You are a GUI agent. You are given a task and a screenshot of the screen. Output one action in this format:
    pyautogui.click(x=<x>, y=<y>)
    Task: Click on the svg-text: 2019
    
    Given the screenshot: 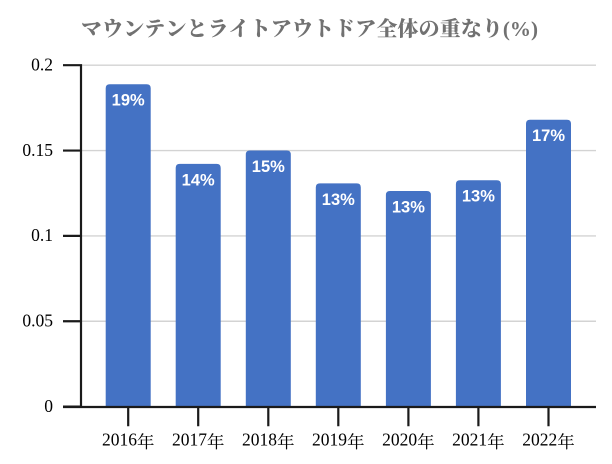 What is the action you would take?
    pyautogui.click(x=329, y=439)
    